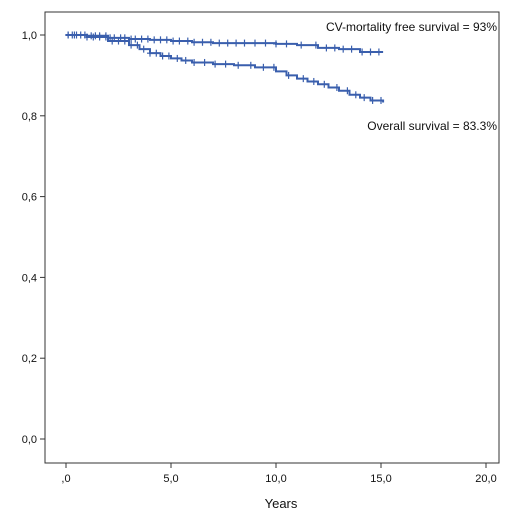 The image size is (509, 521). What do you see at coordinates (485, 479) in the screenshot?
I see `x-tick-label: 20,0` at bounding box center [485, 479].